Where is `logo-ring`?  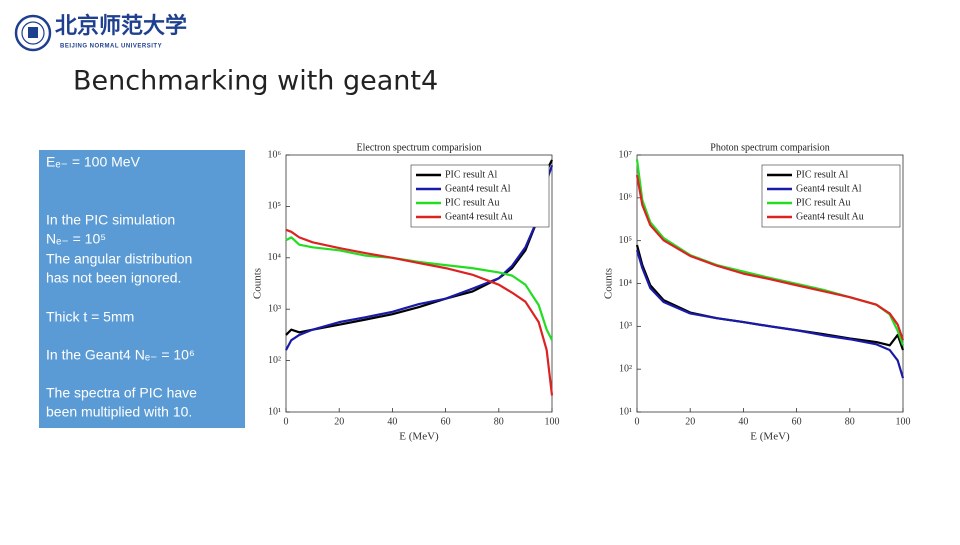 logo-ring is located at coordinates (33, 33).